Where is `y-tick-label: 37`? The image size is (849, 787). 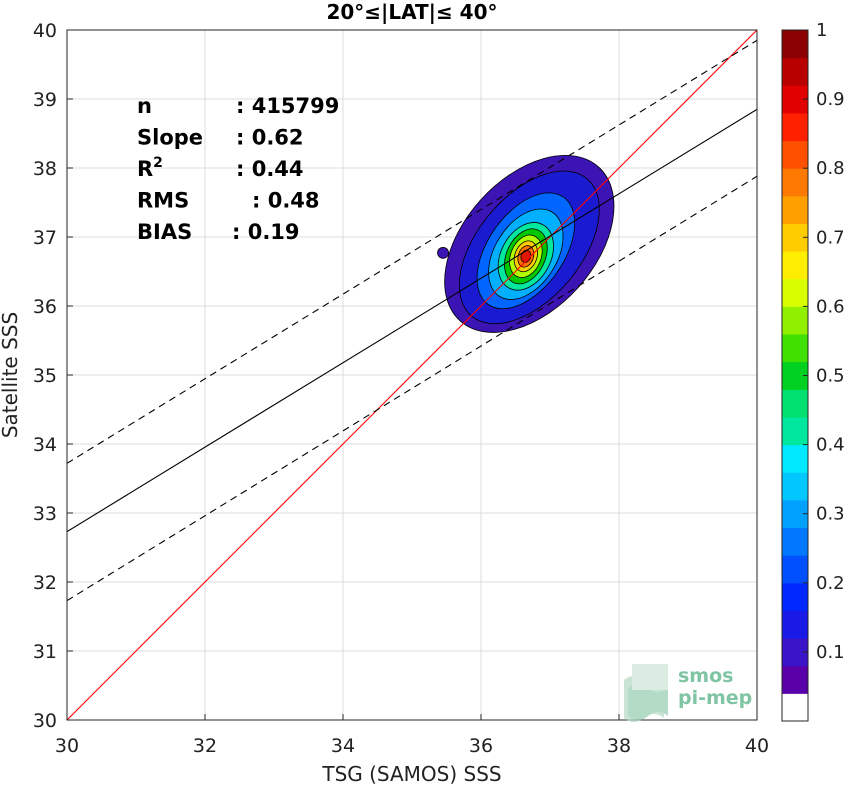 y-tick-label: 37 is located at coordinates (45, 238).